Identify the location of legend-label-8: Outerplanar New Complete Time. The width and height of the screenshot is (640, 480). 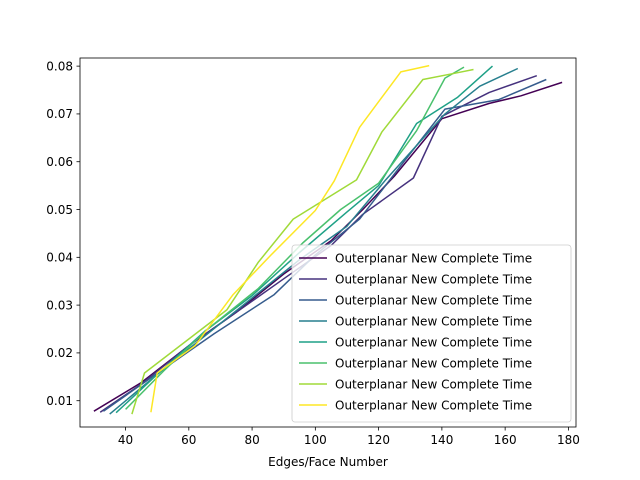
(433, 405).